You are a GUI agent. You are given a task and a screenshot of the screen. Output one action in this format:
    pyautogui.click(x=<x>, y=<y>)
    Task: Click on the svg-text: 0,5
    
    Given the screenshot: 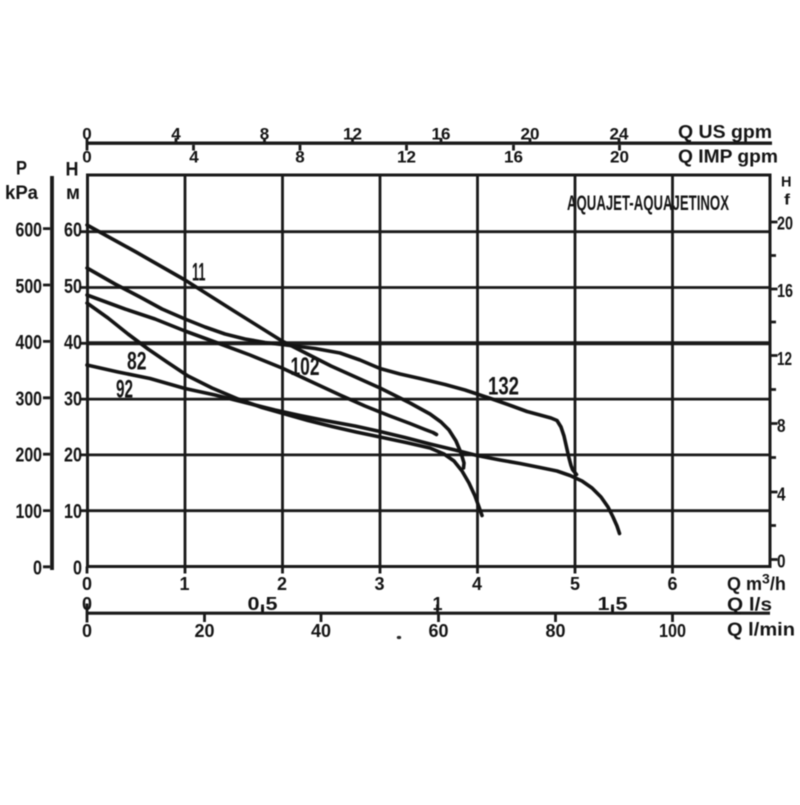 What is the action you would take?
    pyautogui.click(x=263, y=604)
    